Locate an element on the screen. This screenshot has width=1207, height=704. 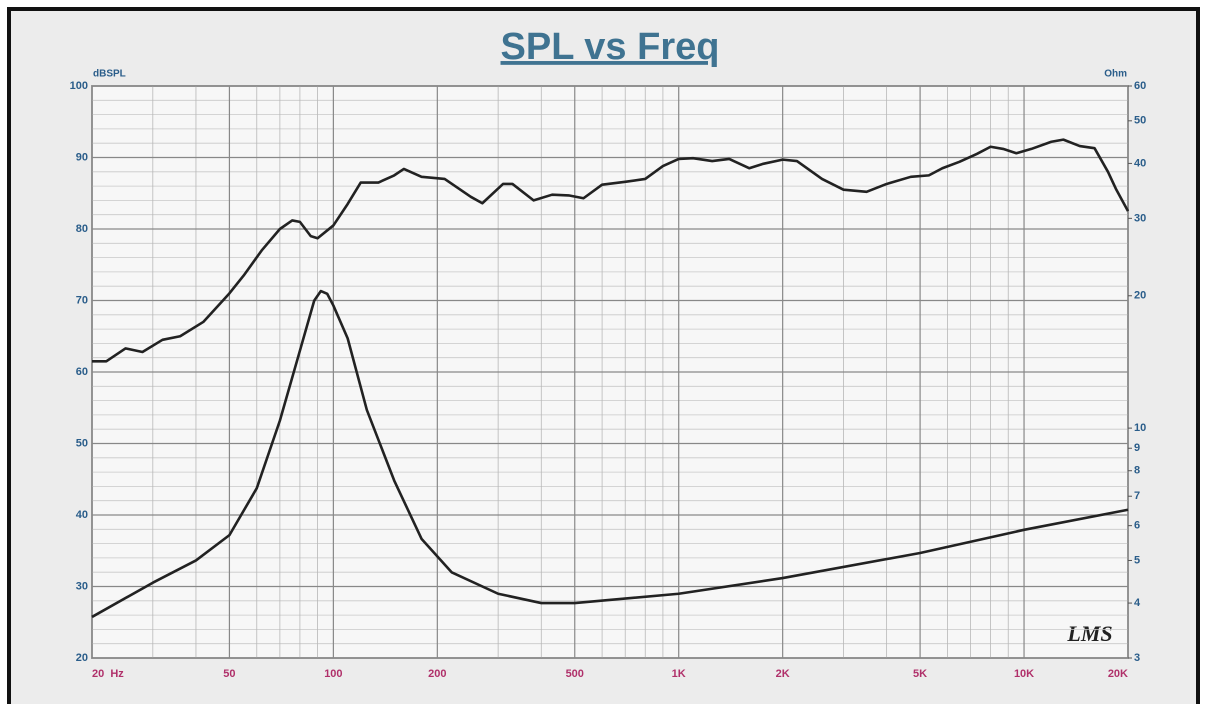
y-axis-label: dBSPL is located at coordinates (109, 74).